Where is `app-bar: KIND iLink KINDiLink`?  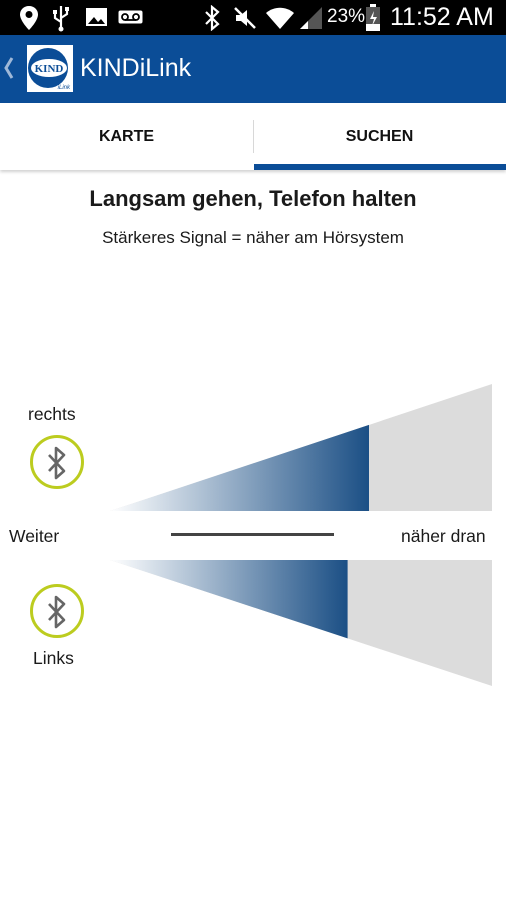 app-bar: KIND iLink KINDiLink is located at coordinates (253, 69).